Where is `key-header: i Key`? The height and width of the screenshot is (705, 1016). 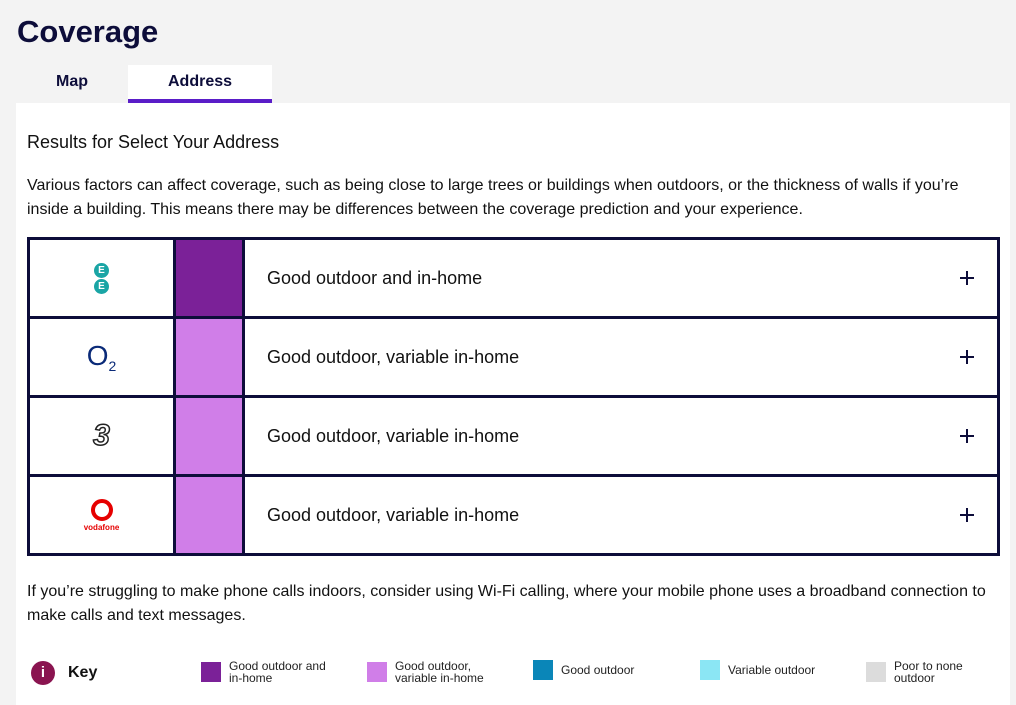 key-header: i Key is located at coordinates (64, 673).